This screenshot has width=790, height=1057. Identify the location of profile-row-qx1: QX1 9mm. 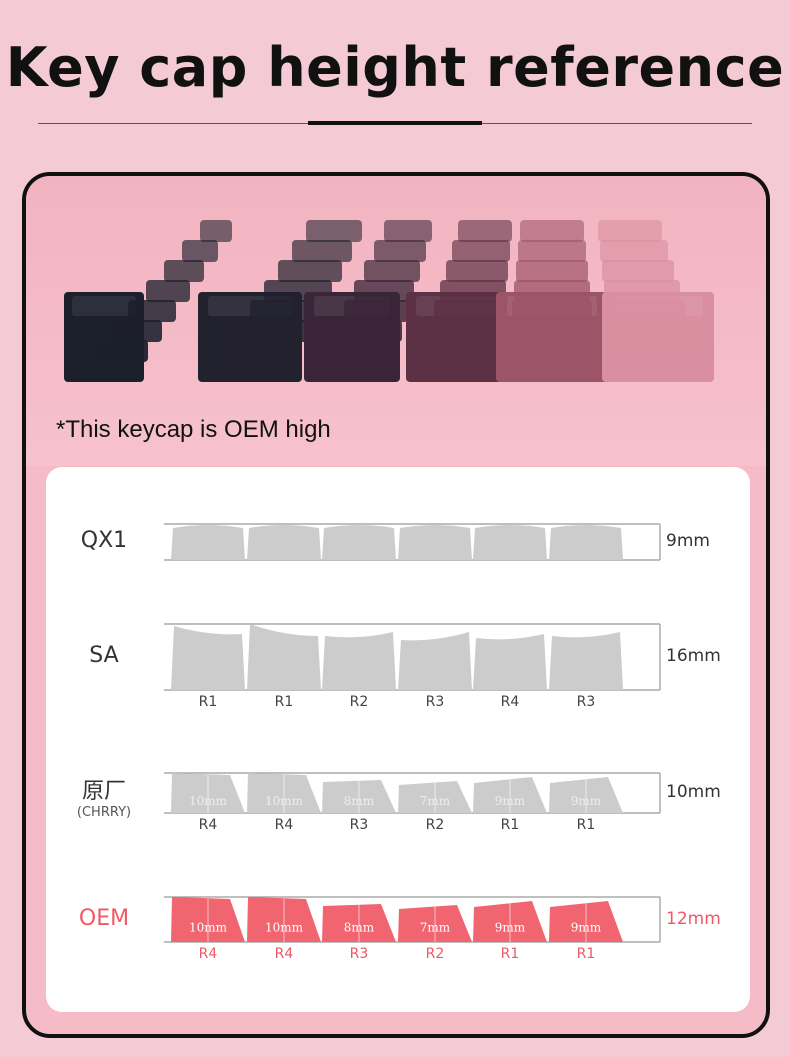
(398, 542).